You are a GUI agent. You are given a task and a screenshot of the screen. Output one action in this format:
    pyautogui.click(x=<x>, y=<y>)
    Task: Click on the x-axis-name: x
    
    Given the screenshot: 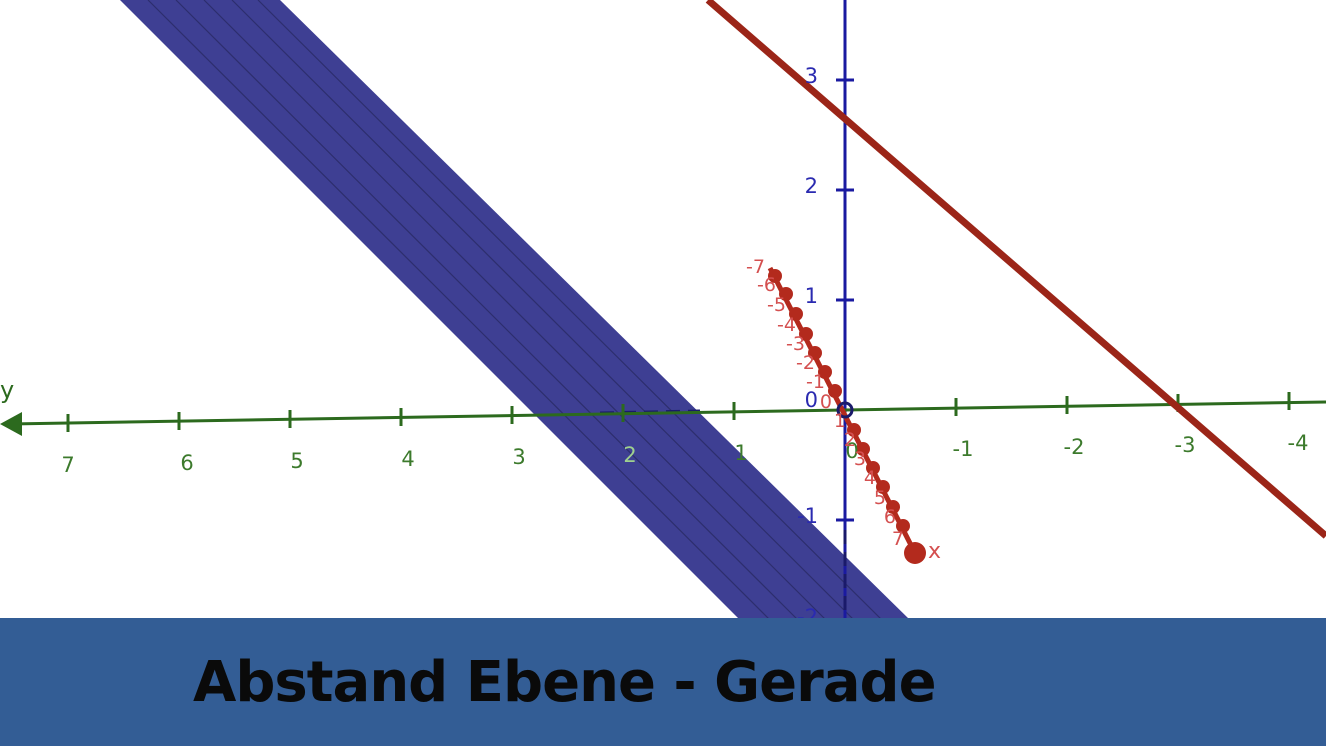 What is the action you would take?
    pyautogui.click(x=934, y=551)
    